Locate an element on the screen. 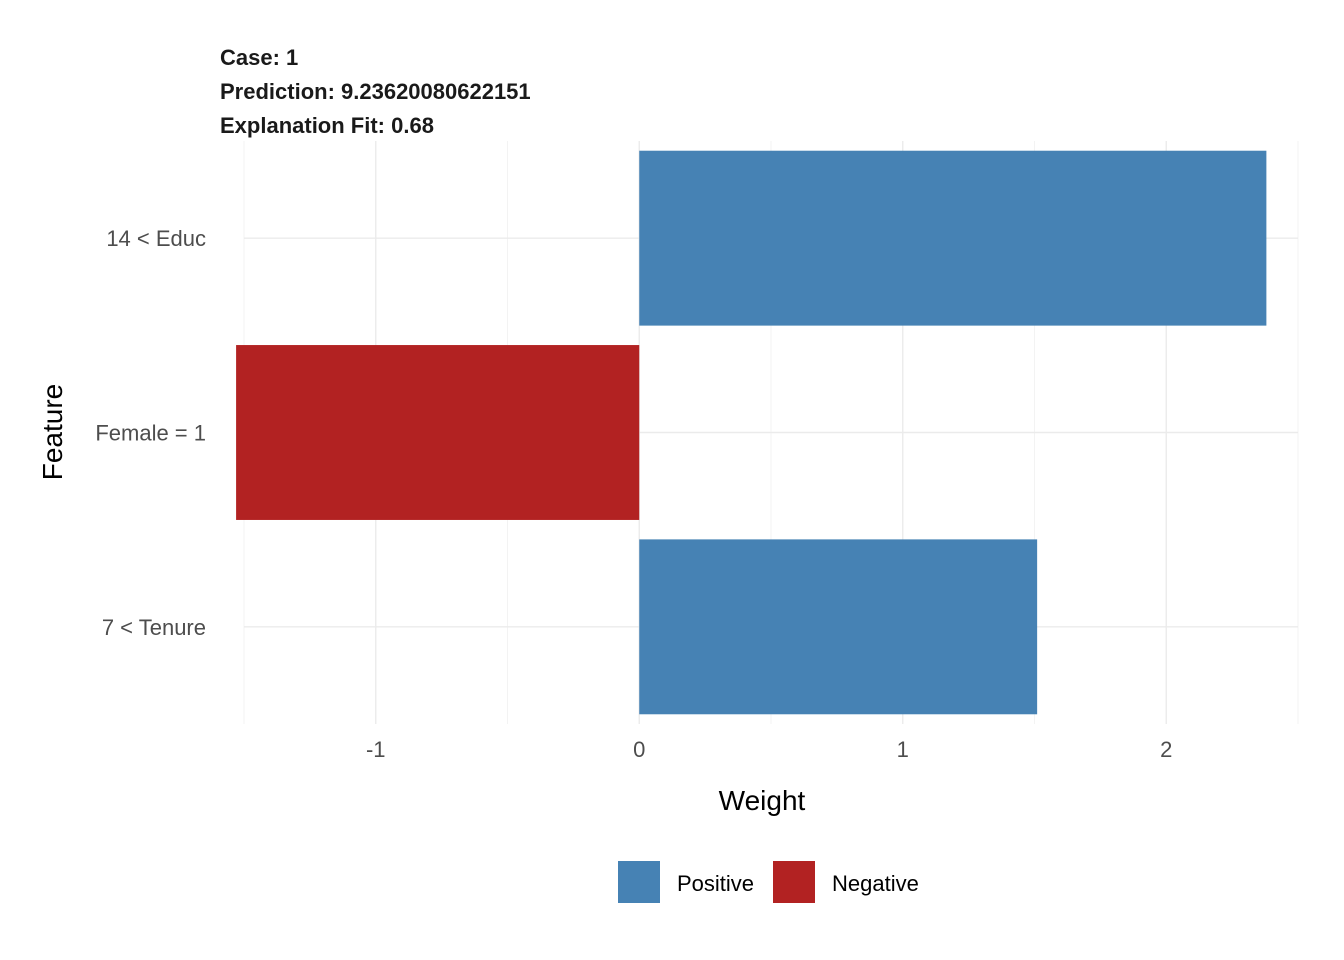 The image size is (1344, 960). x-axis-tick-labels: -1 0 1 2 is located at coordinates (769, 749).